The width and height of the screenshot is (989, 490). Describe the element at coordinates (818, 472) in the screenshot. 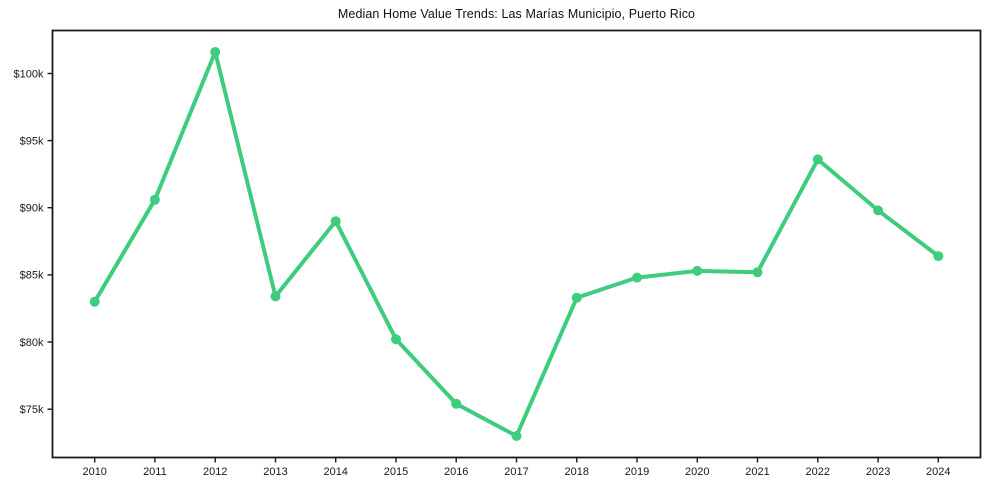

I see `x-axis-tick-label: 2022` at that location.